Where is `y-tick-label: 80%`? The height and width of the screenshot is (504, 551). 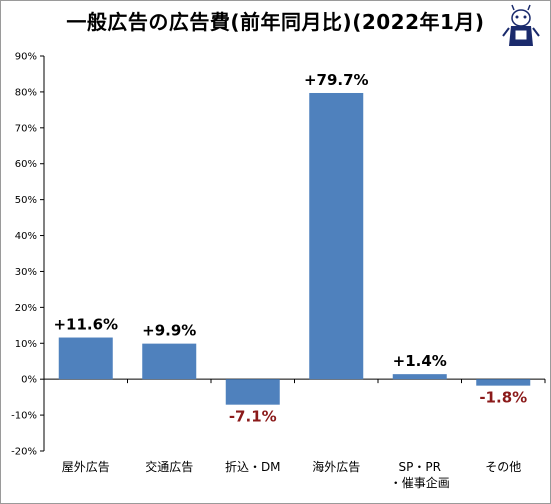
y-tick-label: 80% is located at coordinates (26, 92).